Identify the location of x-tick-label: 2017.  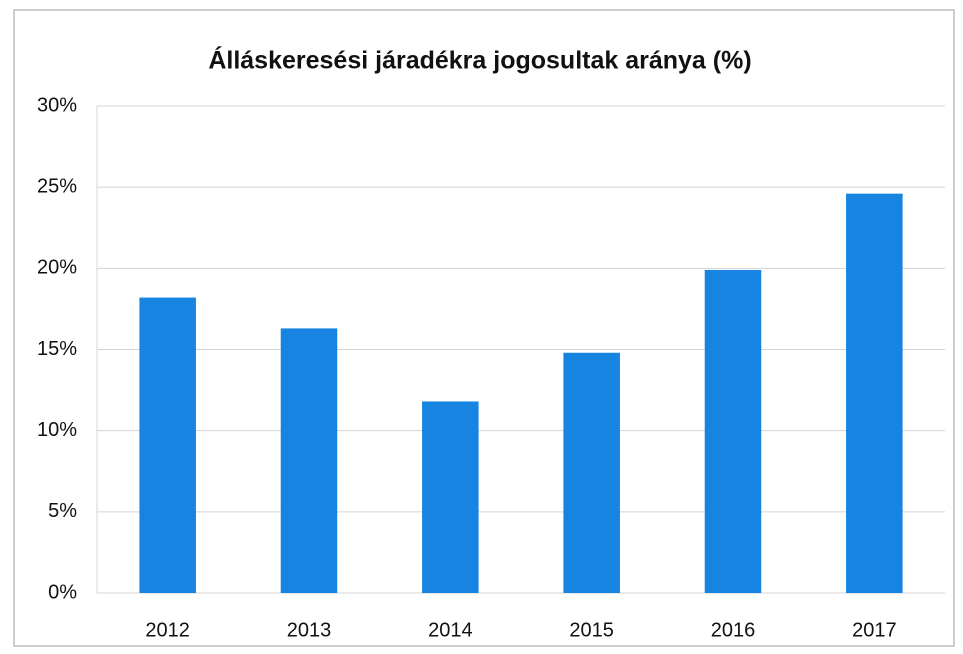
(874, 630).